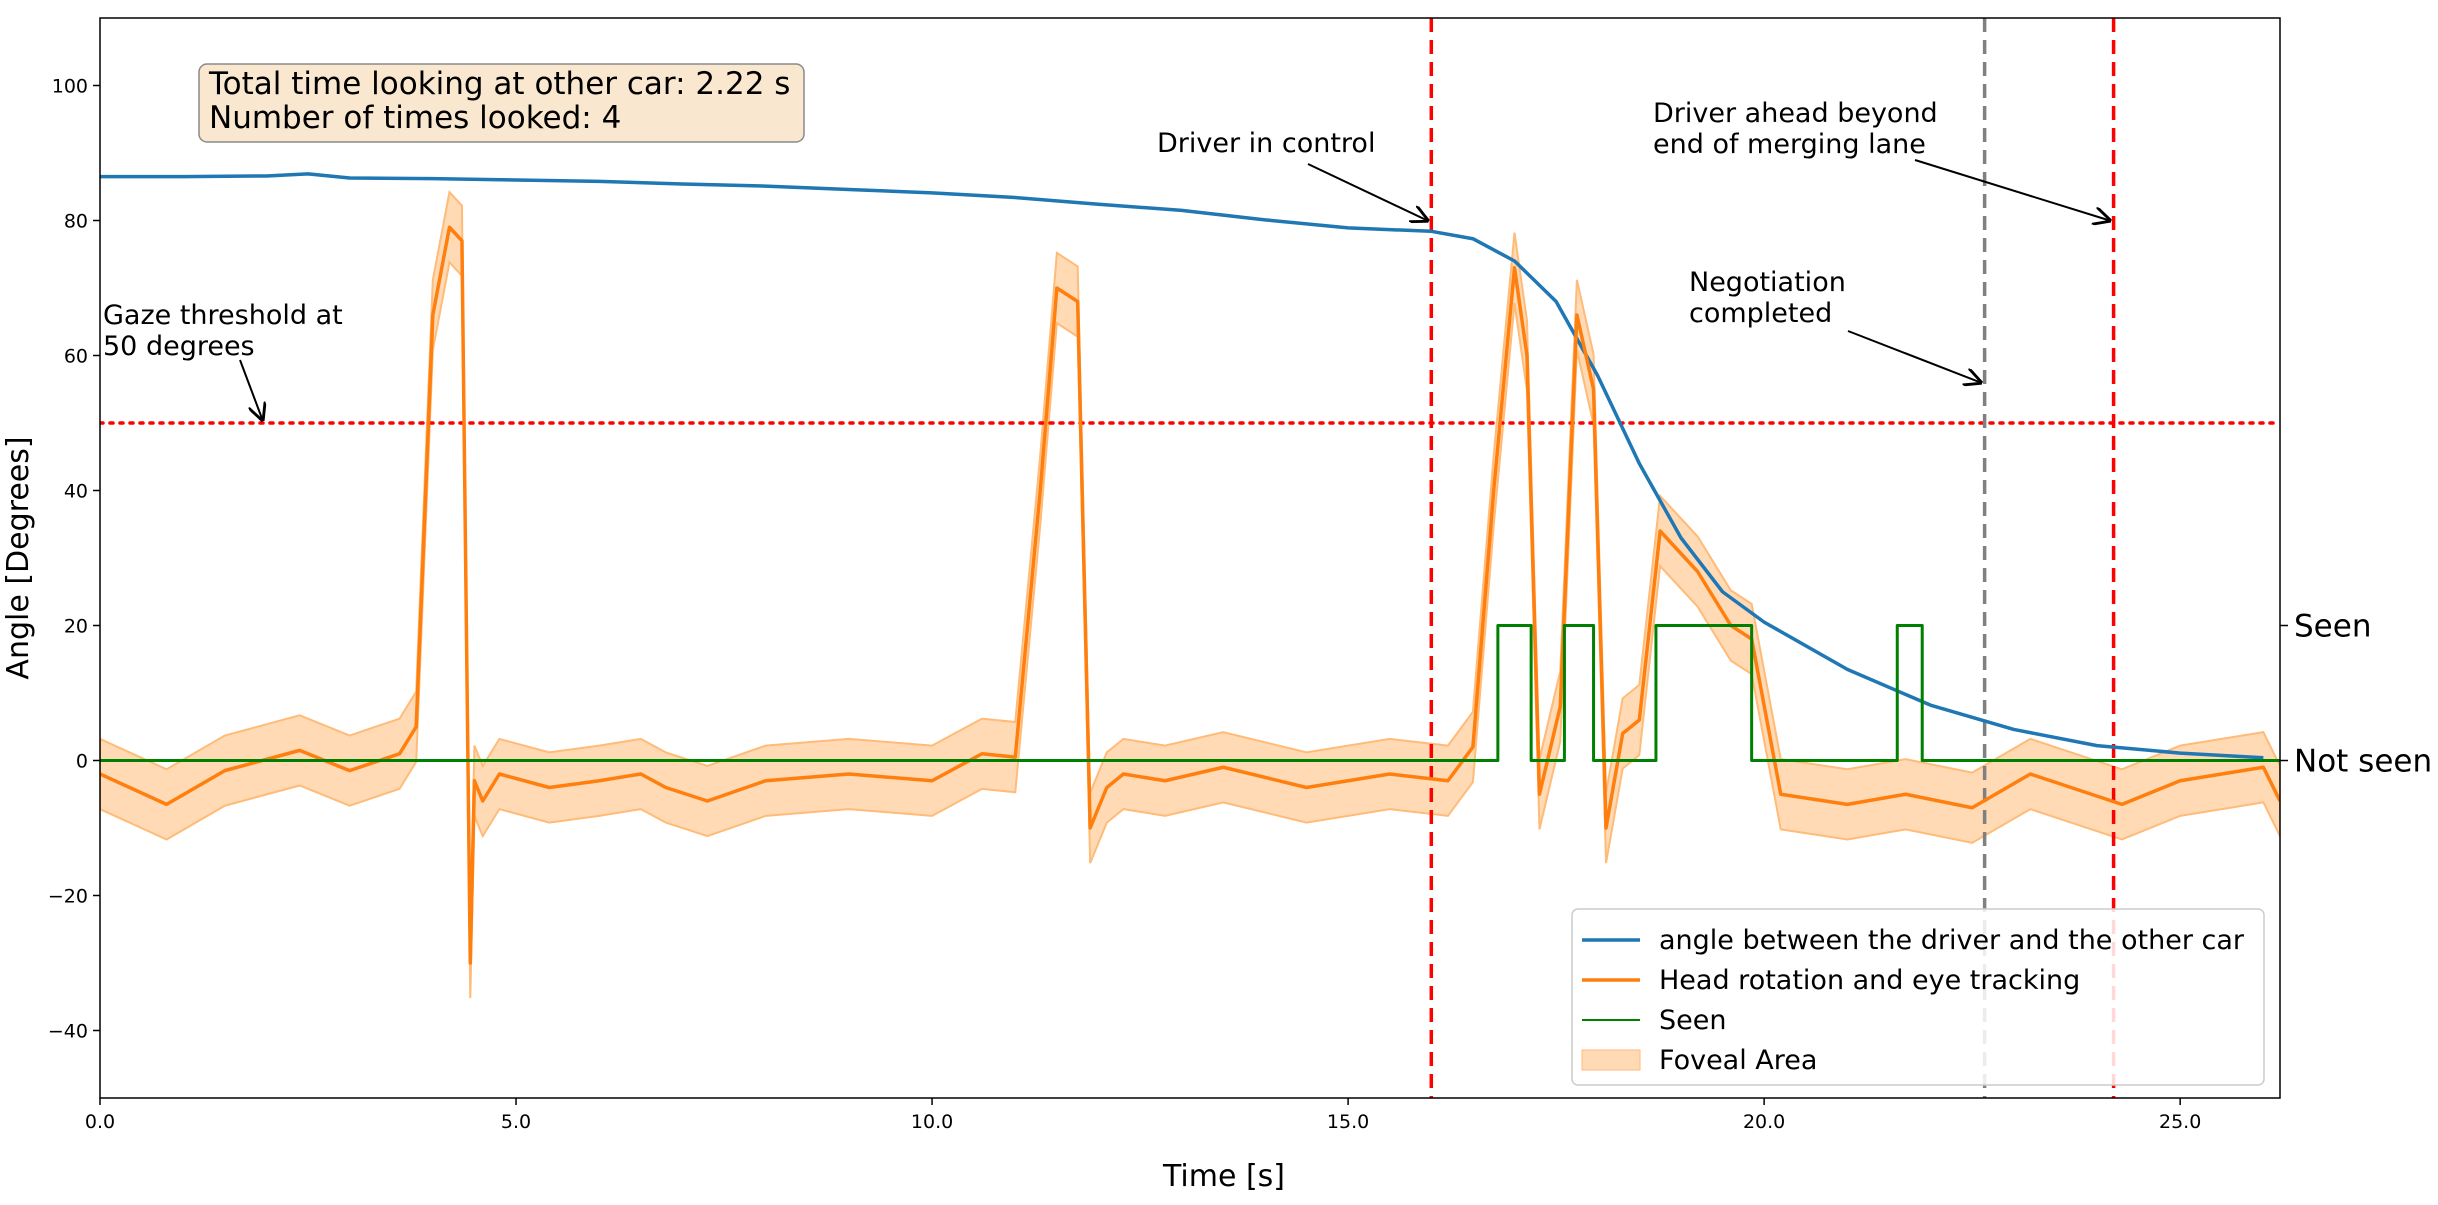  Describe the element at coordinates (1190, 693) in the screenshot. I see `seen-series-line` at that location.